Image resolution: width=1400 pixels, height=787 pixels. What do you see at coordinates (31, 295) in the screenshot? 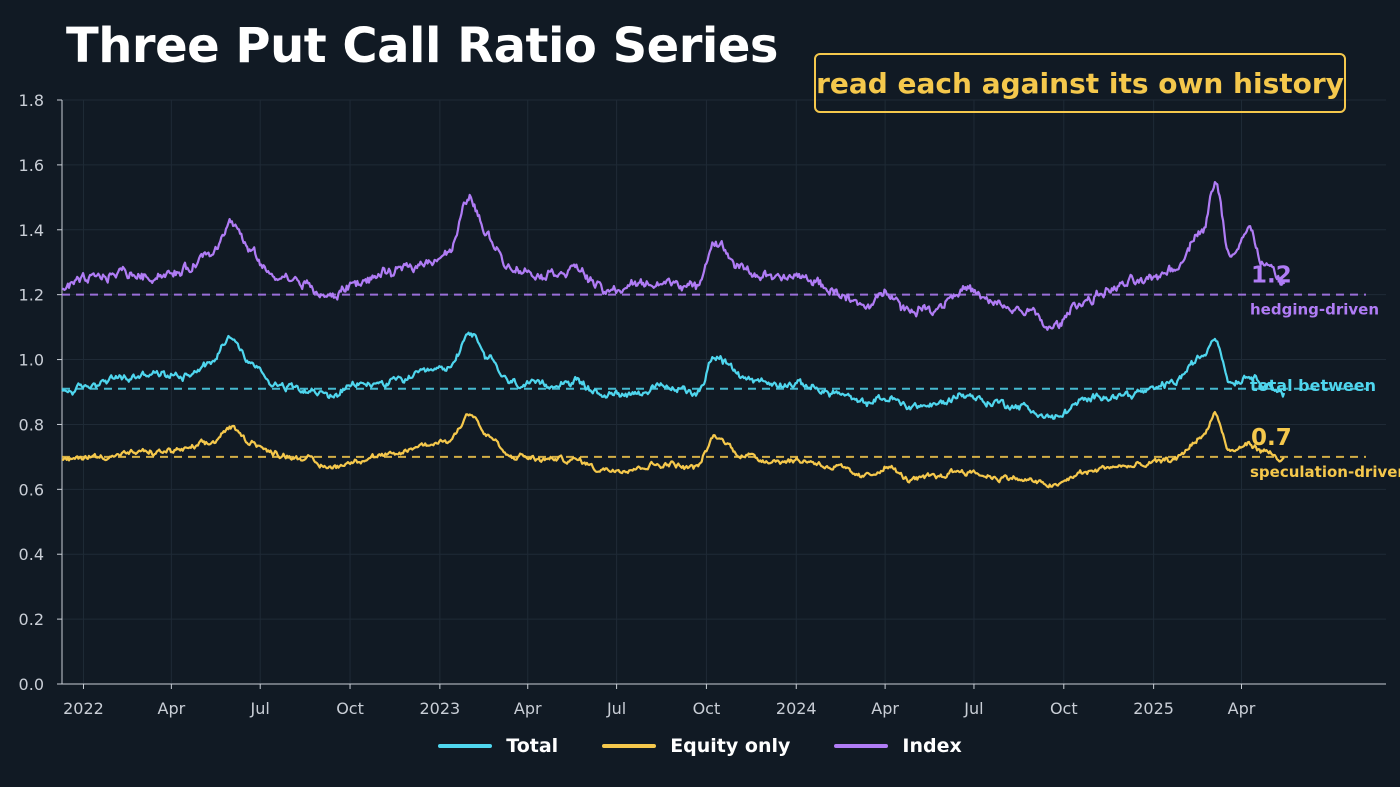
I see `y-tick-label: 1.2` at bounding box center [31, 295].